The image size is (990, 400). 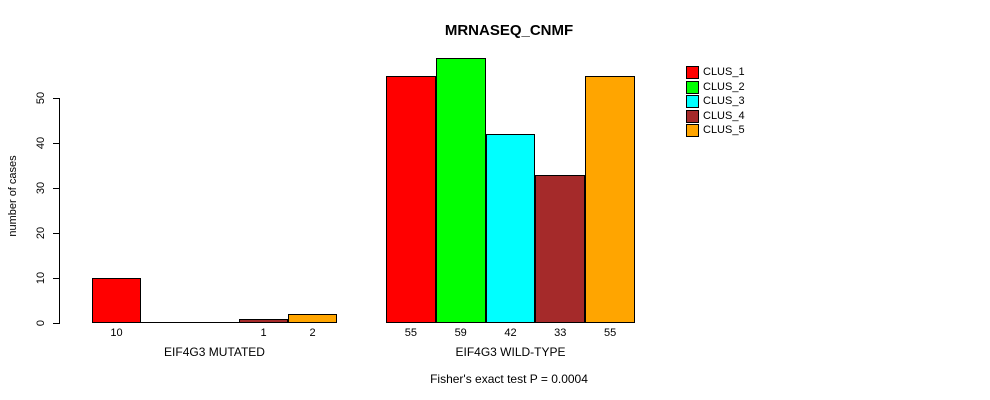 I want to click on y-tick-label: 20, so click(x=41, y=233).